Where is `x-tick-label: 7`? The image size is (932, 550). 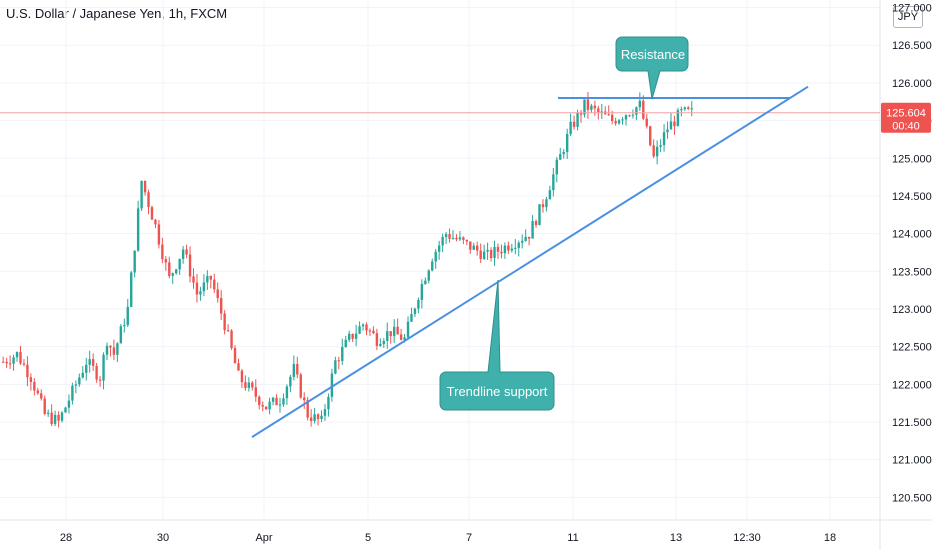
x-tick-label: 7 is located at coordinates (469, 538).